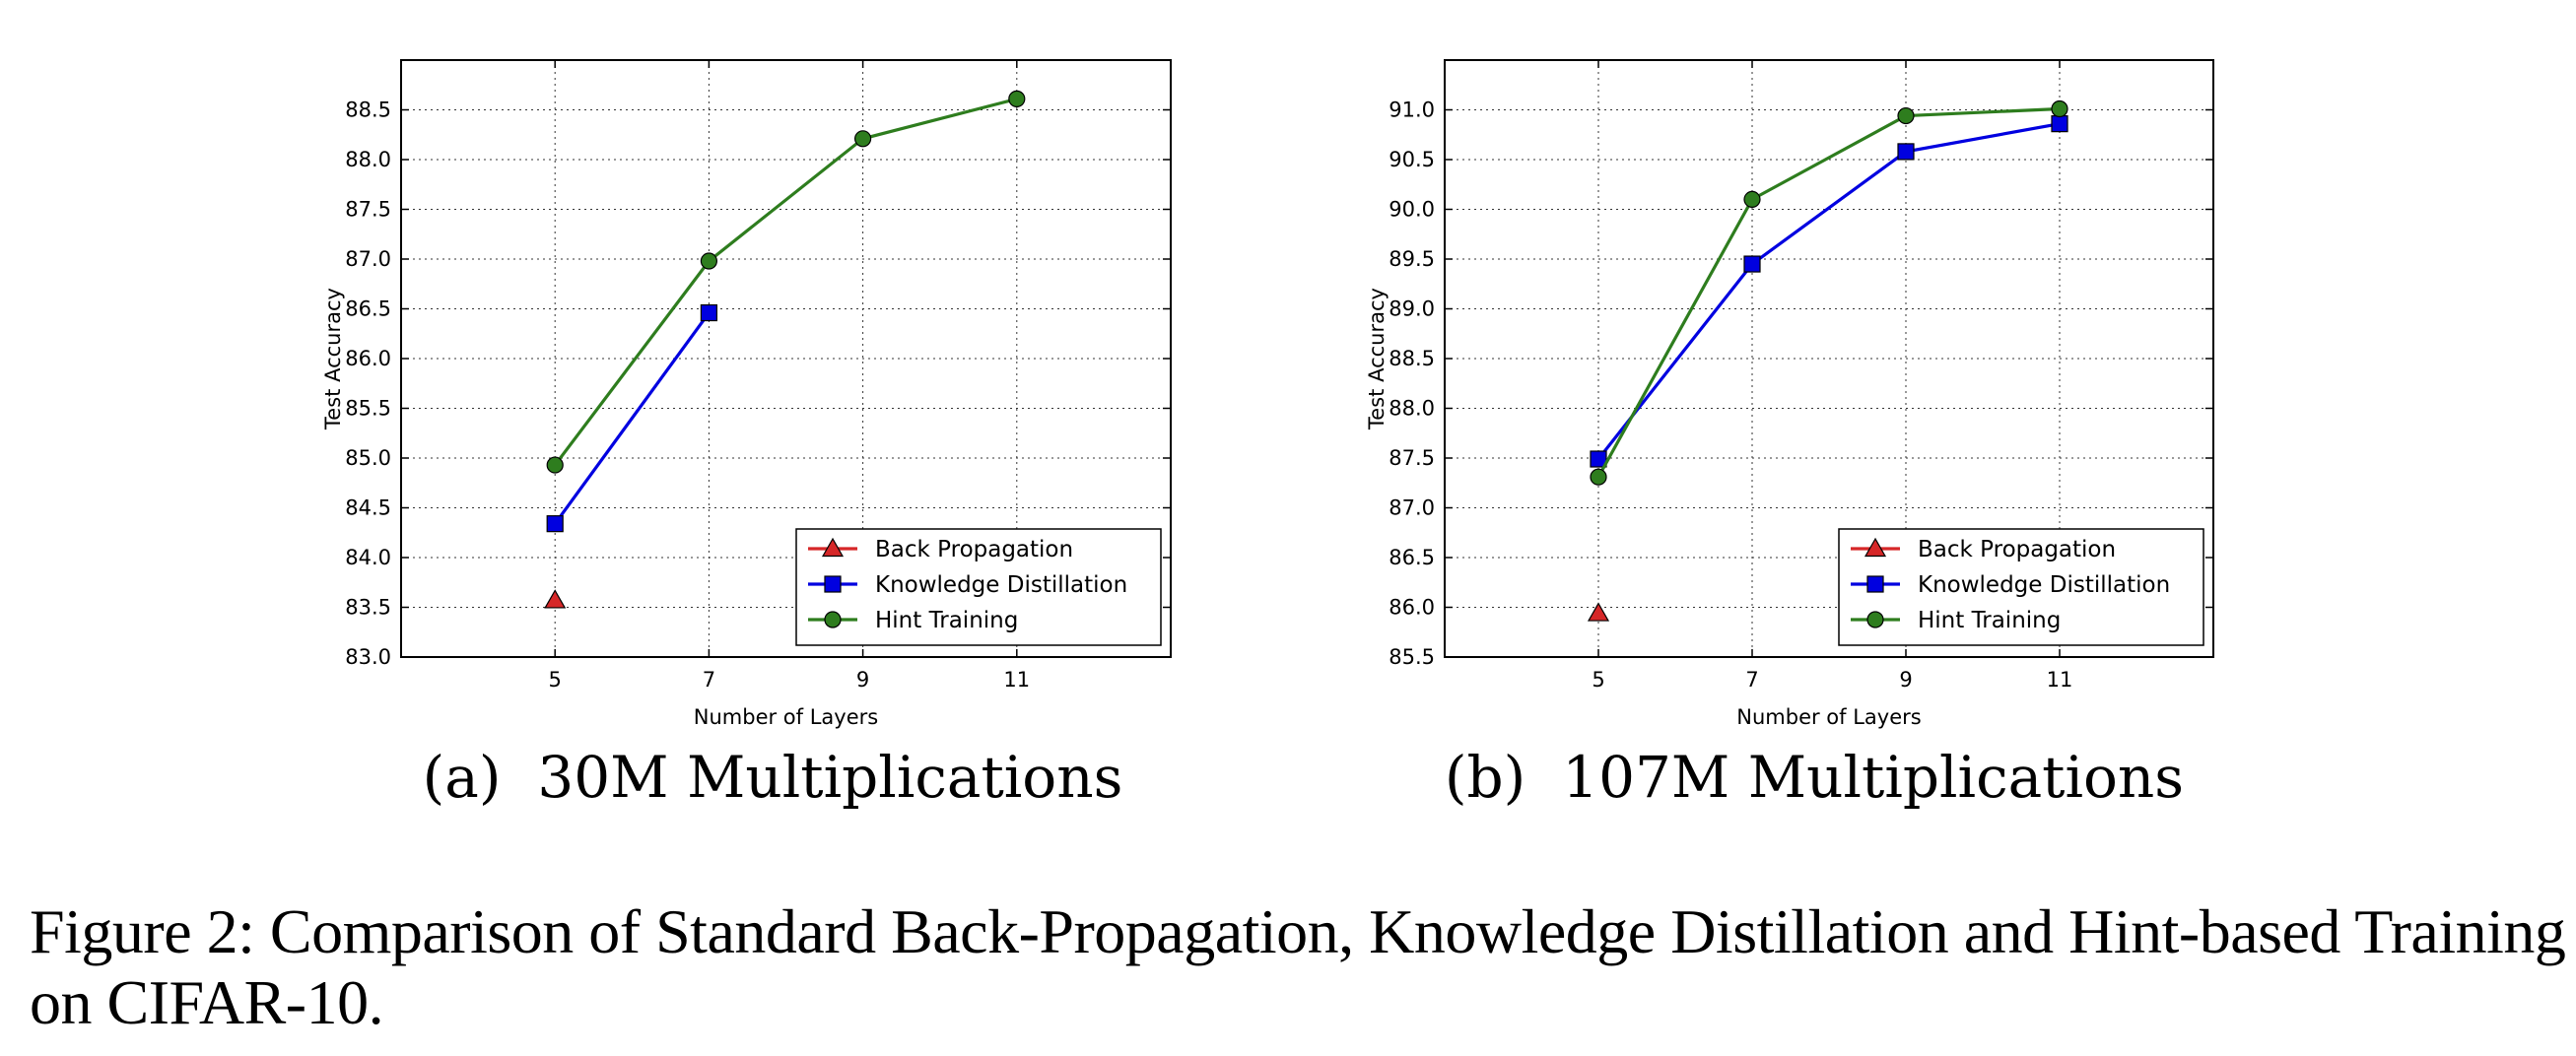 This screenshot has height=1056, width=2576. What do you see at coordinates (1989, 620) in the screenshot?
I see `chart-1-legend-label-2: Hint Training` at bounding box center [1989, 620].